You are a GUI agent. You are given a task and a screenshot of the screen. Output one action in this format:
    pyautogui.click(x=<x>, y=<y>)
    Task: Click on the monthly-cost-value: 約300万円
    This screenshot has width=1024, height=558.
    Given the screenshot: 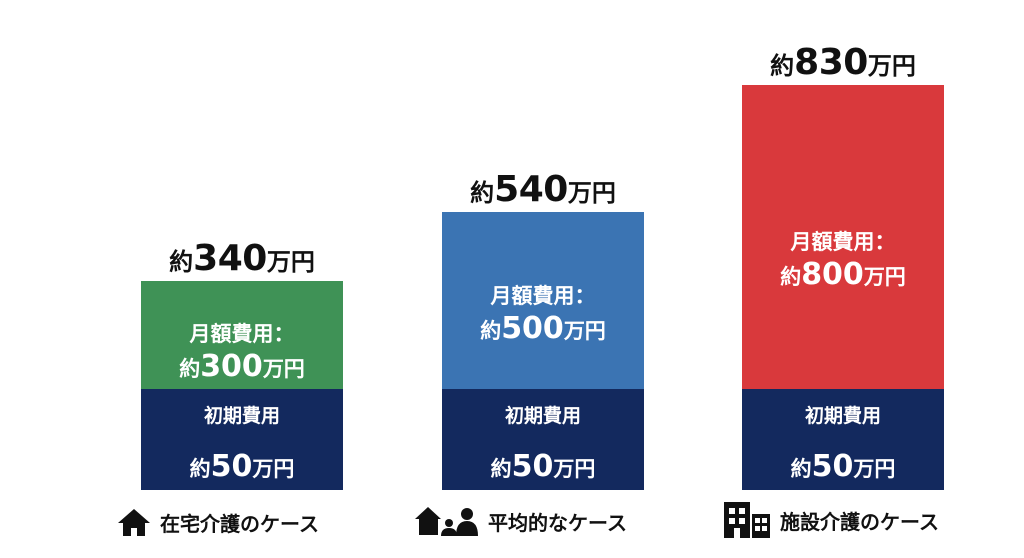 What is the action you would take?
    pyautogui.click(x=242, y=366)
    